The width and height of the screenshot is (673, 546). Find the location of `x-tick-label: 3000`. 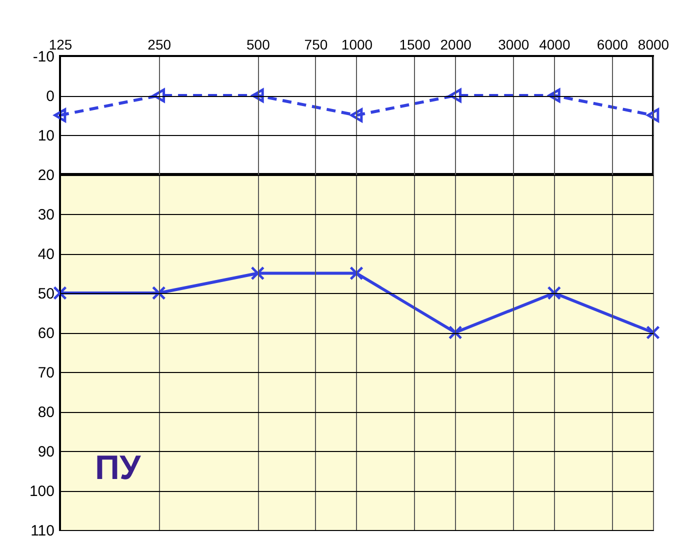

x-tick-label: 3000 is located at coordinates (514, 44).